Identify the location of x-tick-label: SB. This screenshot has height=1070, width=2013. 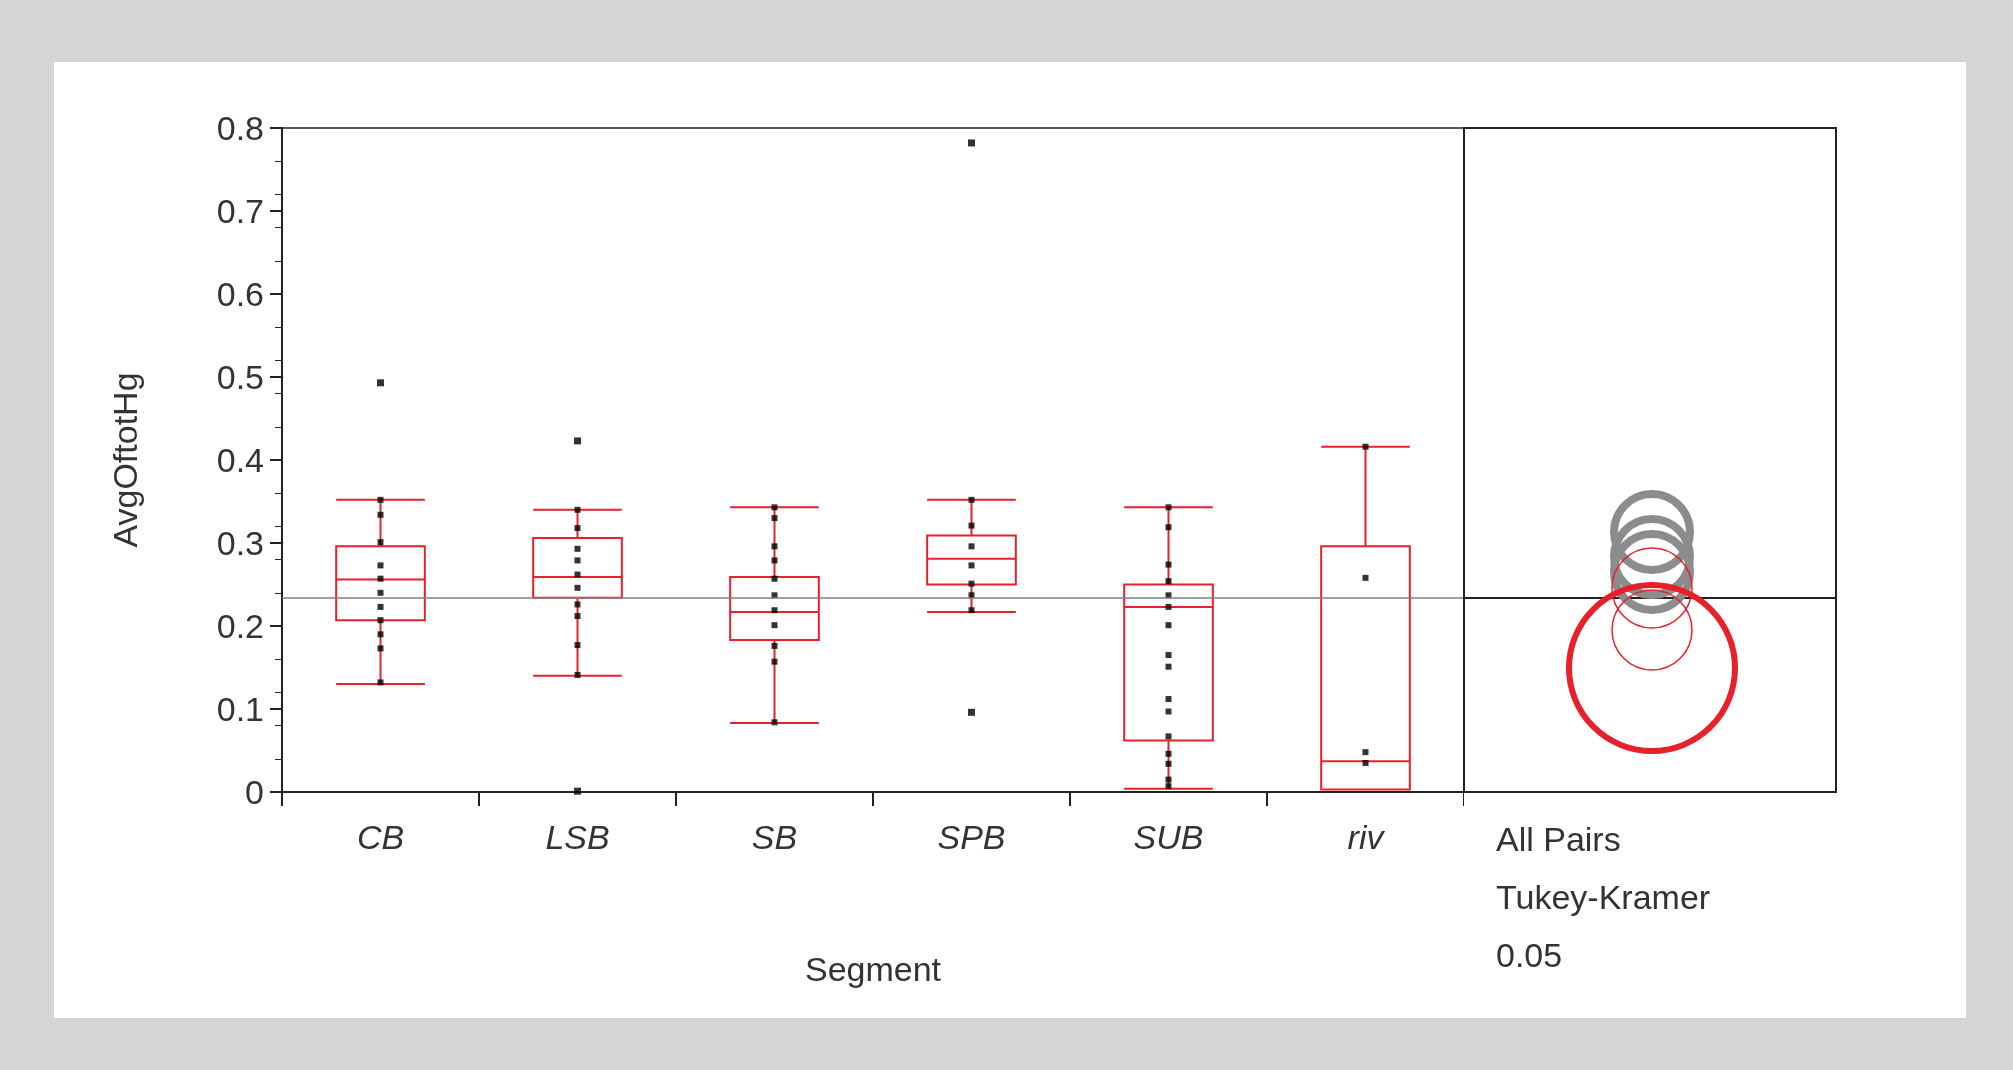
(774, 837).